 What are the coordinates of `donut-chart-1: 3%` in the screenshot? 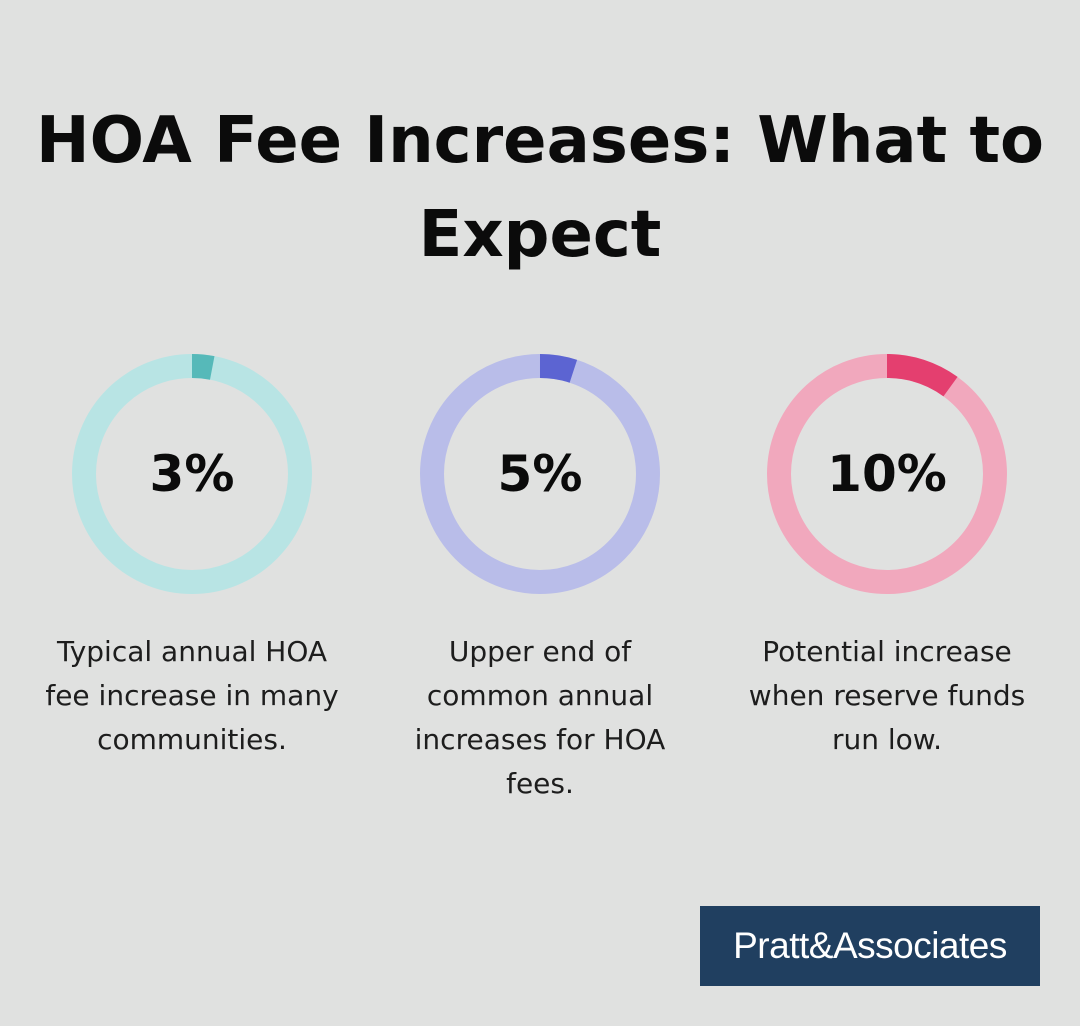 It's located at (192, 474).